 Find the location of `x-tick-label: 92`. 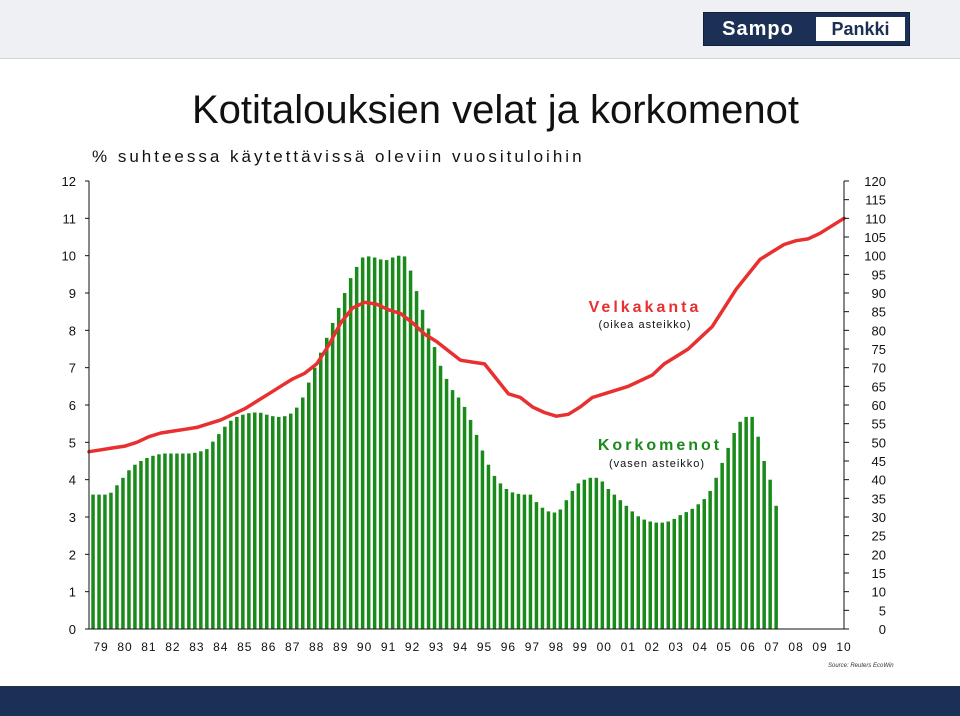

x-tick-label: 92 is located at coordinates (412, 647).